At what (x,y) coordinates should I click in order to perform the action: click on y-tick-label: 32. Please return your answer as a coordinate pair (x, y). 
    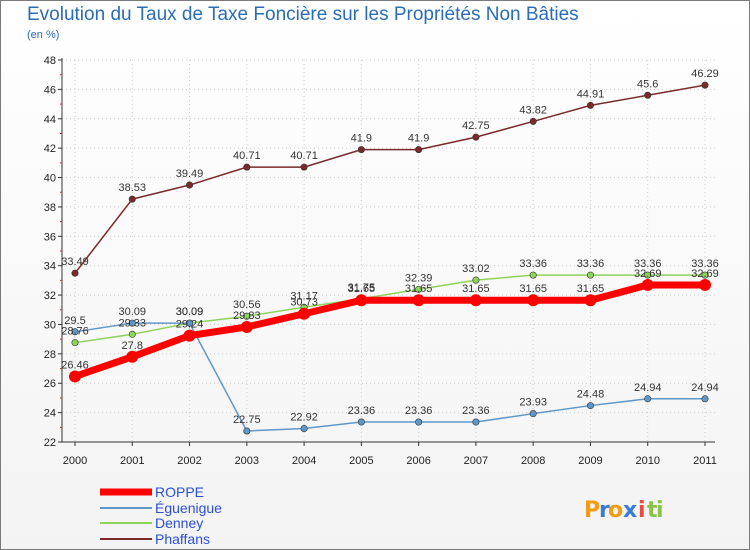
    Looking at the image, I should click on (50, 296).